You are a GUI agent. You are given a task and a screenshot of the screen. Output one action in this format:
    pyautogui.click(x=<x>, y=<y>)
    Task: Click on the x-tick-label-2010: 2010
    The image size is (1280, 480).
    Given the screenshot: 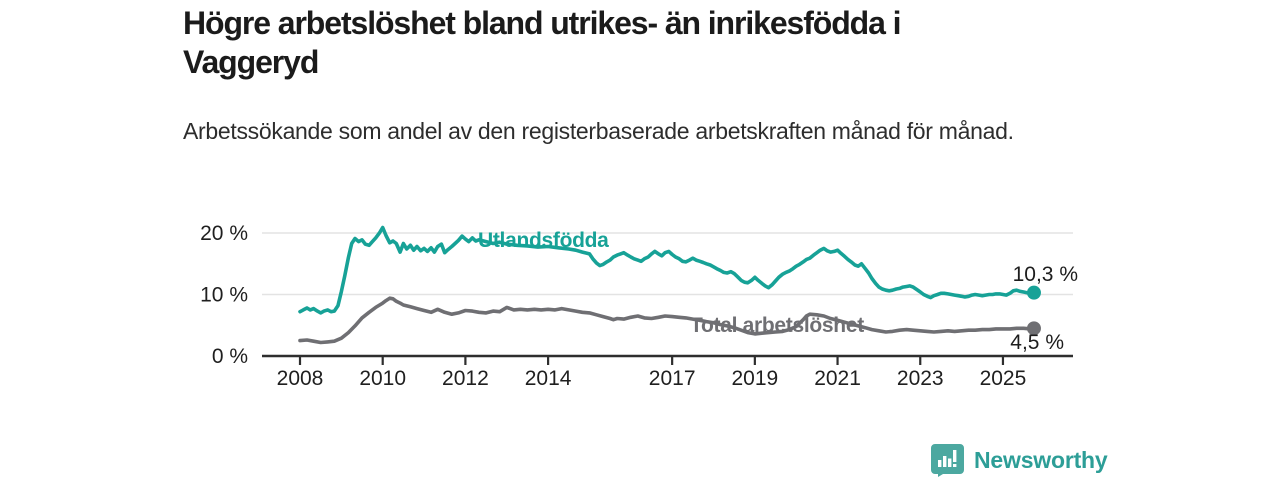 What is the action you would take?
    pyautogui.click(x=382, y=378)
    